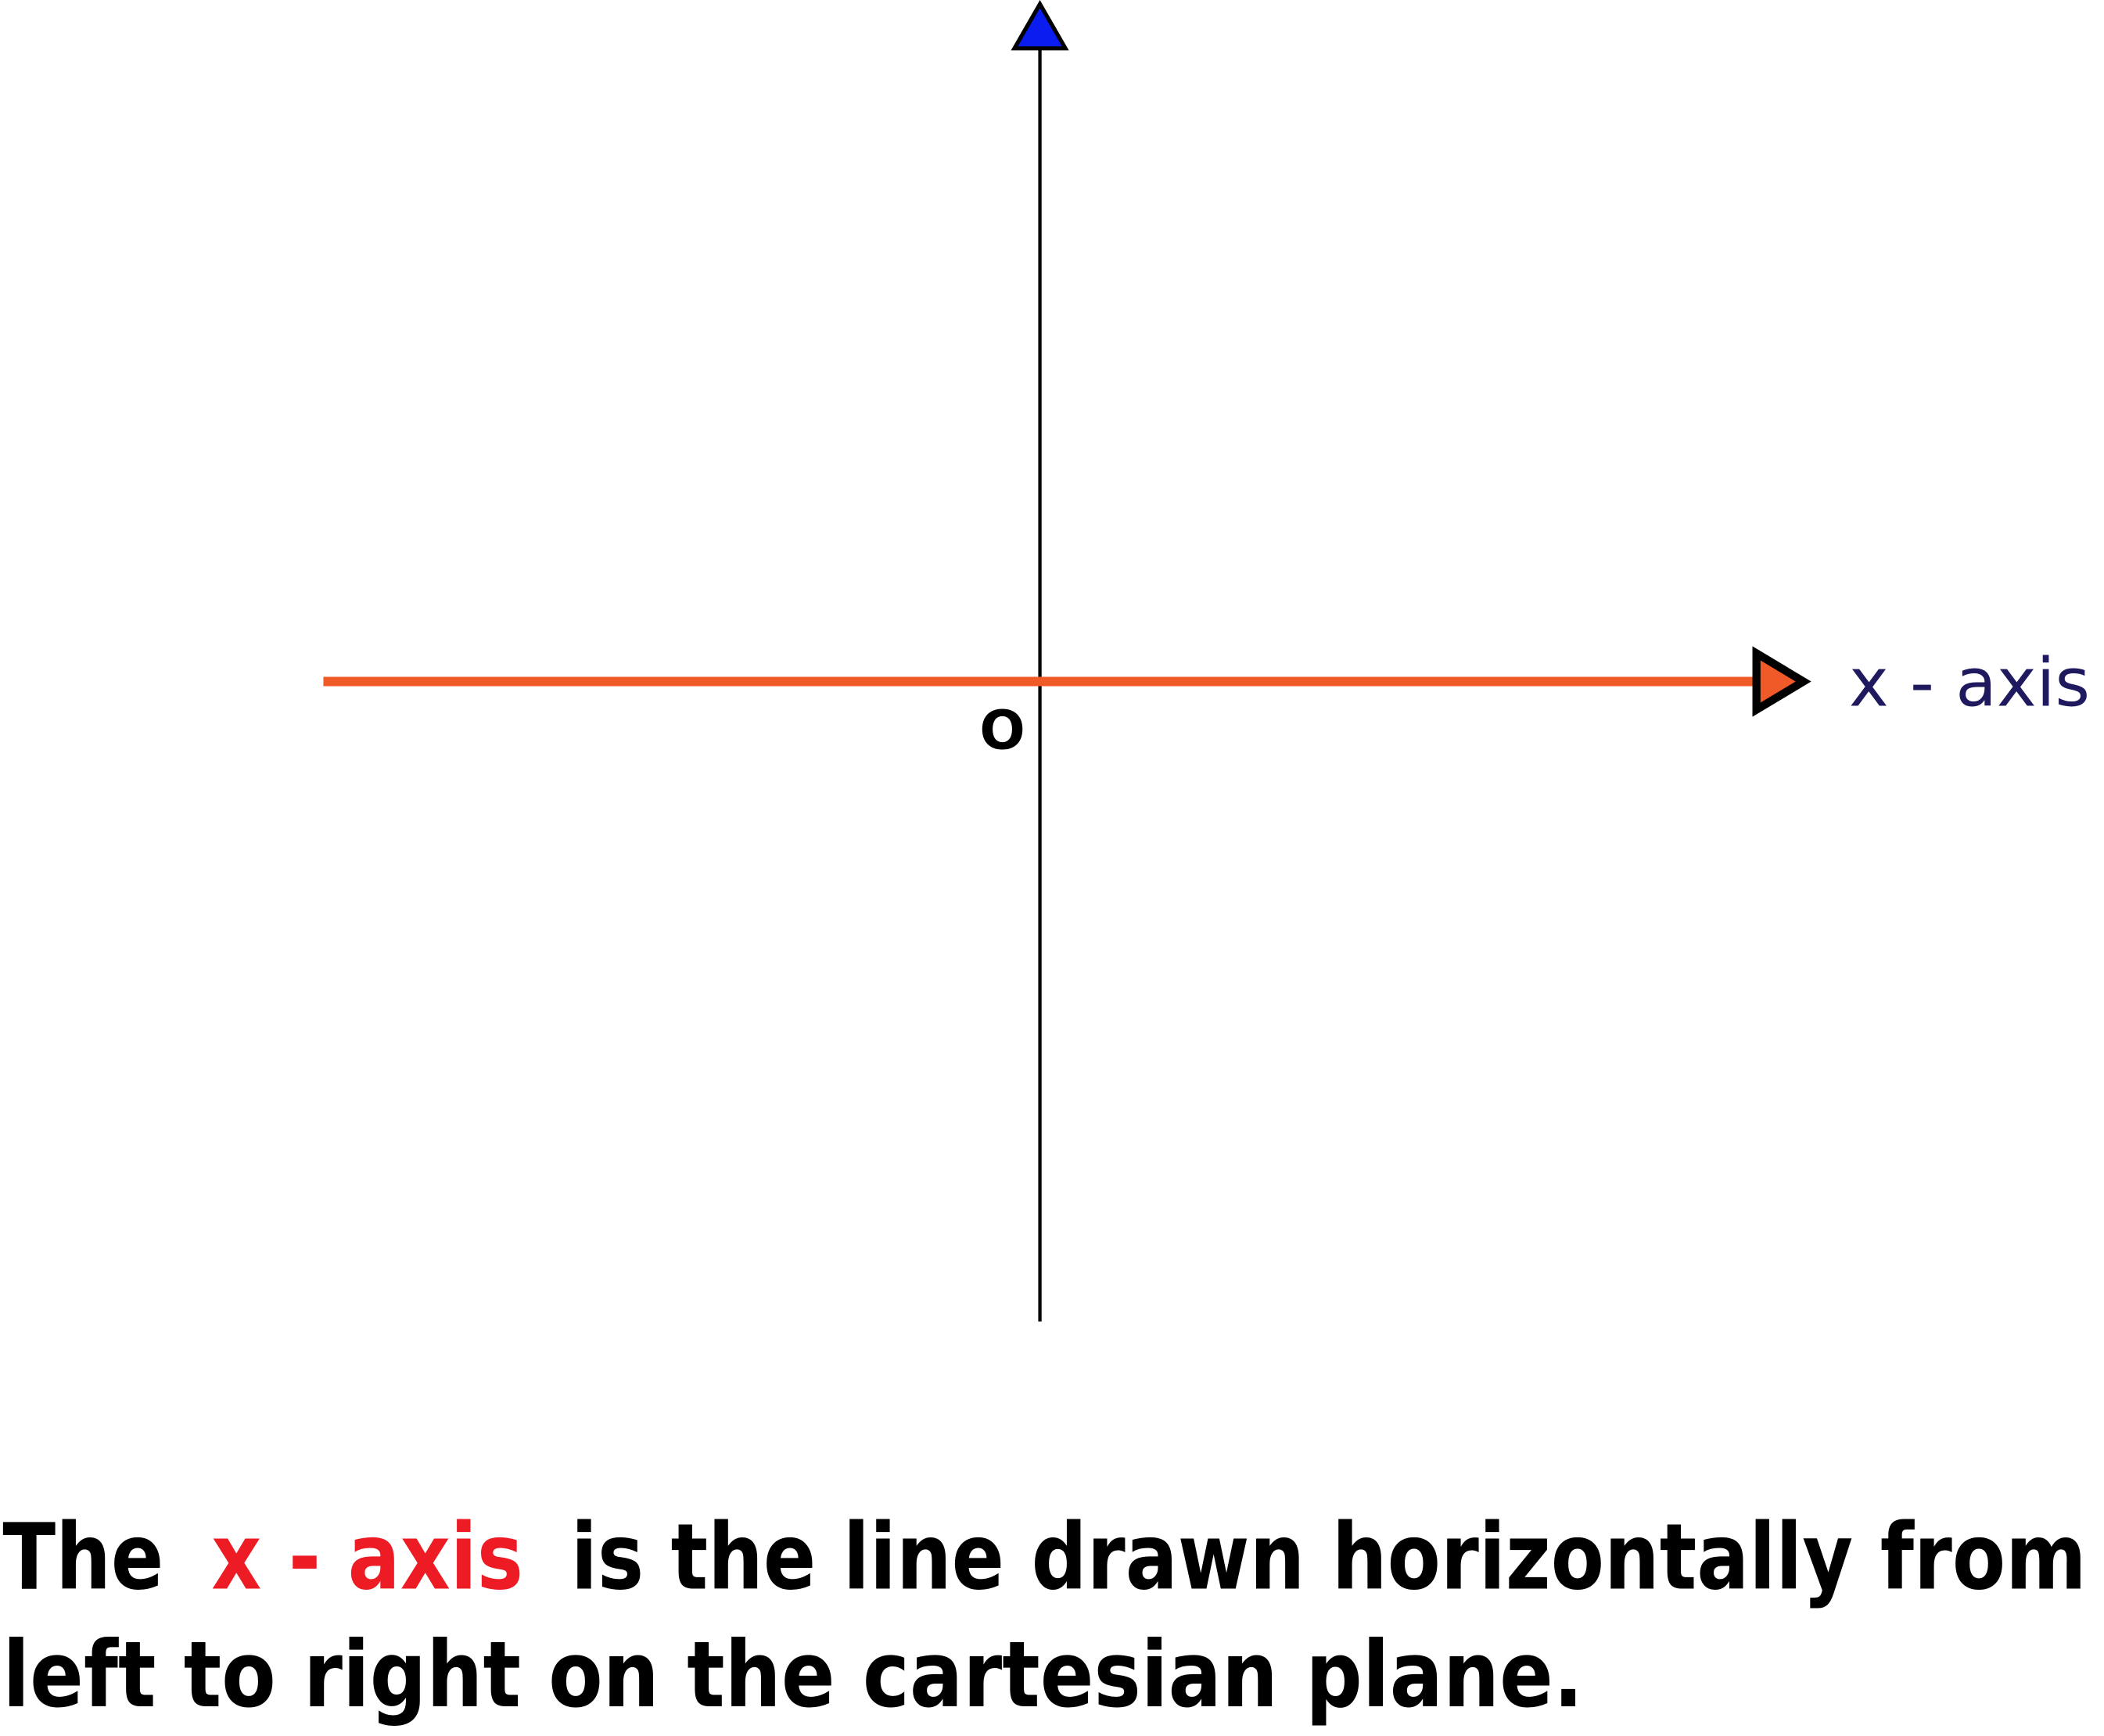 This screenshot has height=1736, width=2104. I want to click on x-axis-arrow, so click(1782, 682).